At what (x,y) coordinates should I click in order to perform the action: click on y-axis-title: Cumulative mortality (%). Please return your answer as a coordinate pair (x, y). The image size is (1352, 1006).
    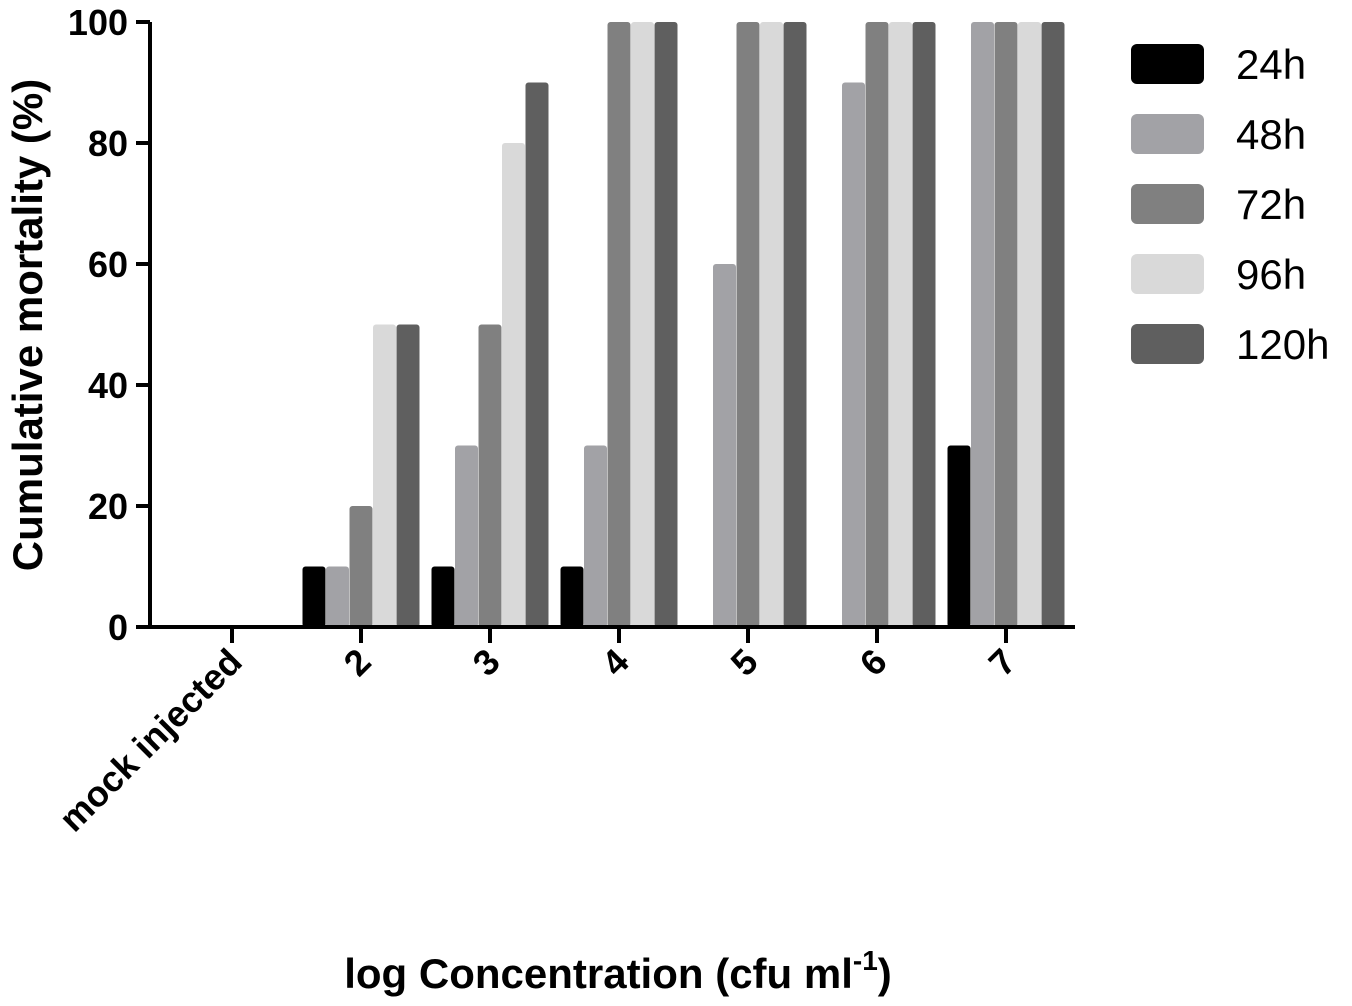
    Looking at the image, I should click on (27, 325).